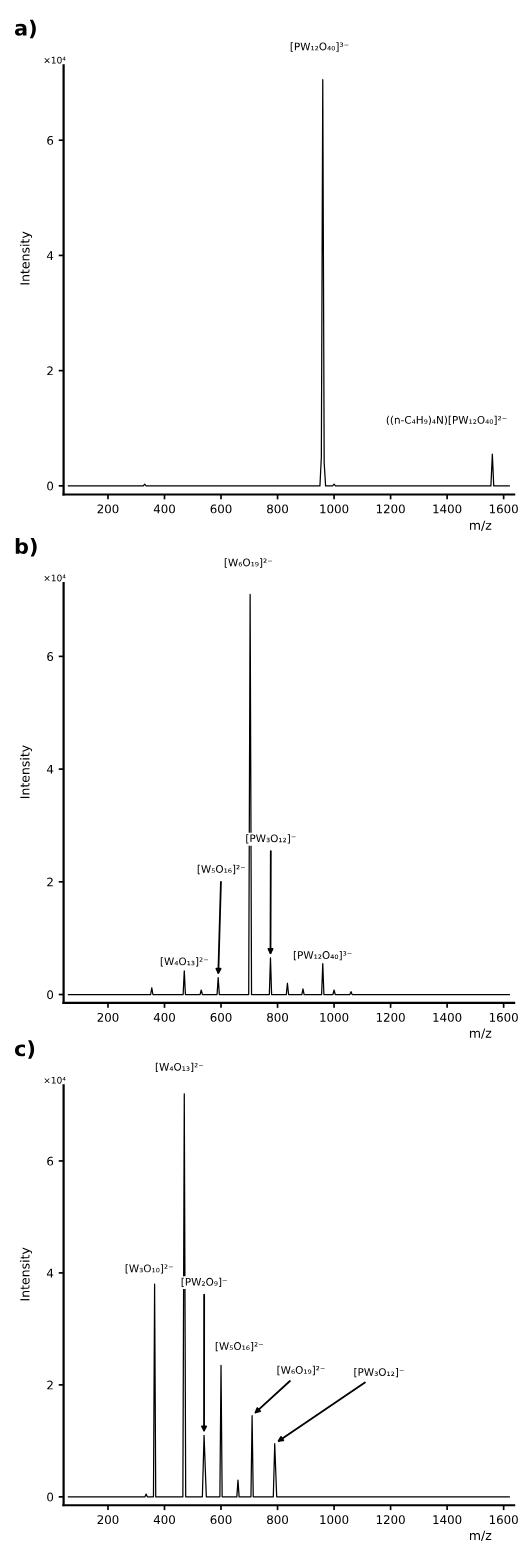  Describe the element at coordinates (446, 420) in the screenshot. I see `annotation: ((n-C₄H₉)₄N)[PW₁₂O₄₀]²⁻` at that location.